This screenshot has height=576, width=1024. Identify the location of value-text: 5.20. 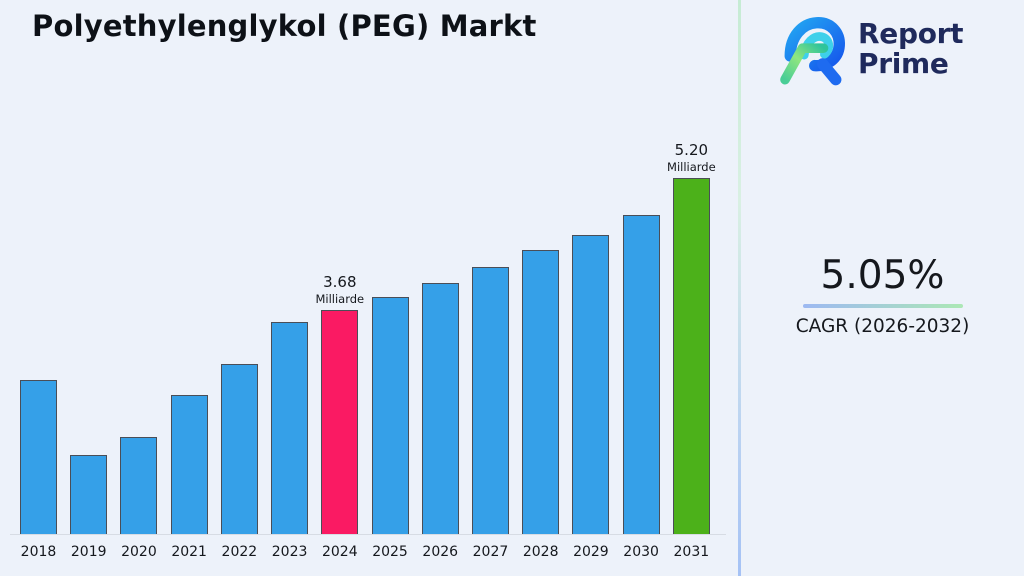
(691, 149).